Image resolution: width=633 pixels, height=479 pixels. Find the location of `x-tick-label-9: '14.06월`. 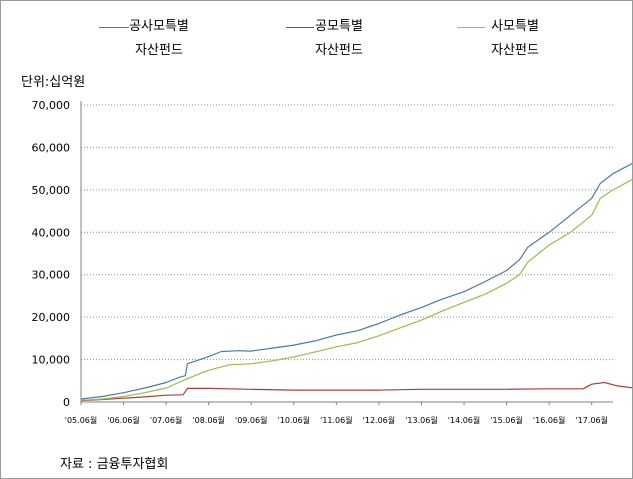

x-tick-label-9: '14.06월 is located at coordinates (464, 420).